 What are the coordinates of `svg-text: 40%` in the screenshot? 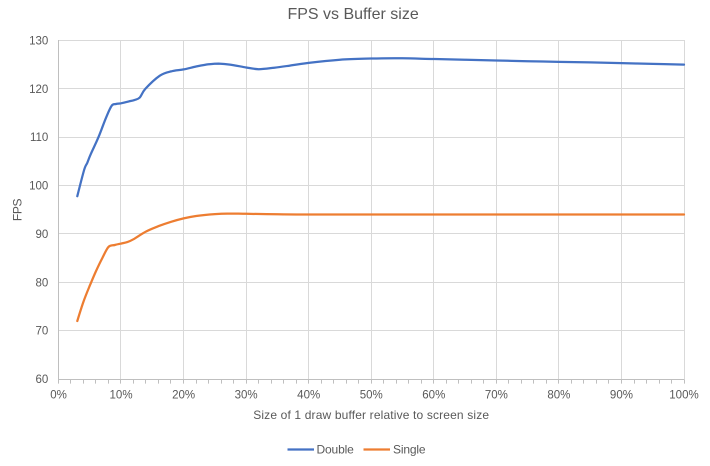 It's located at (308, 395).